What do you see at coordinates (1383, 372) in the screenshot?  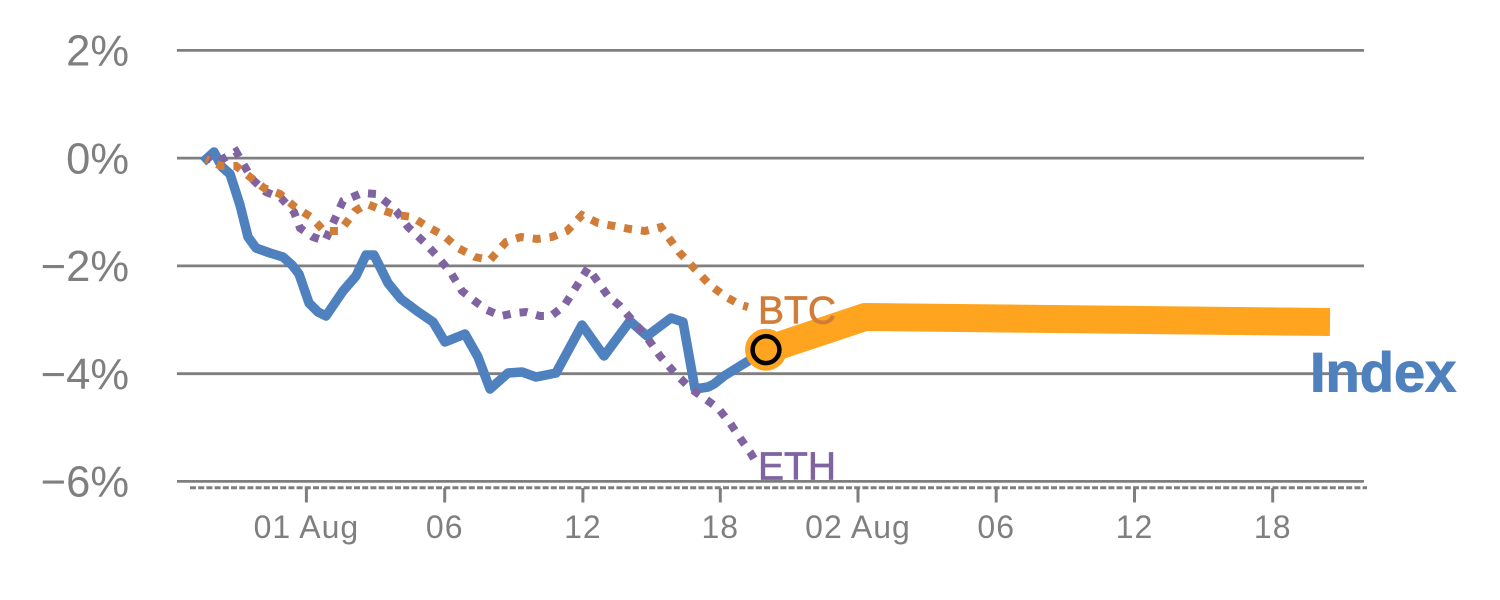 I see `svg-text: Index` at bounding box center [1383, 372].